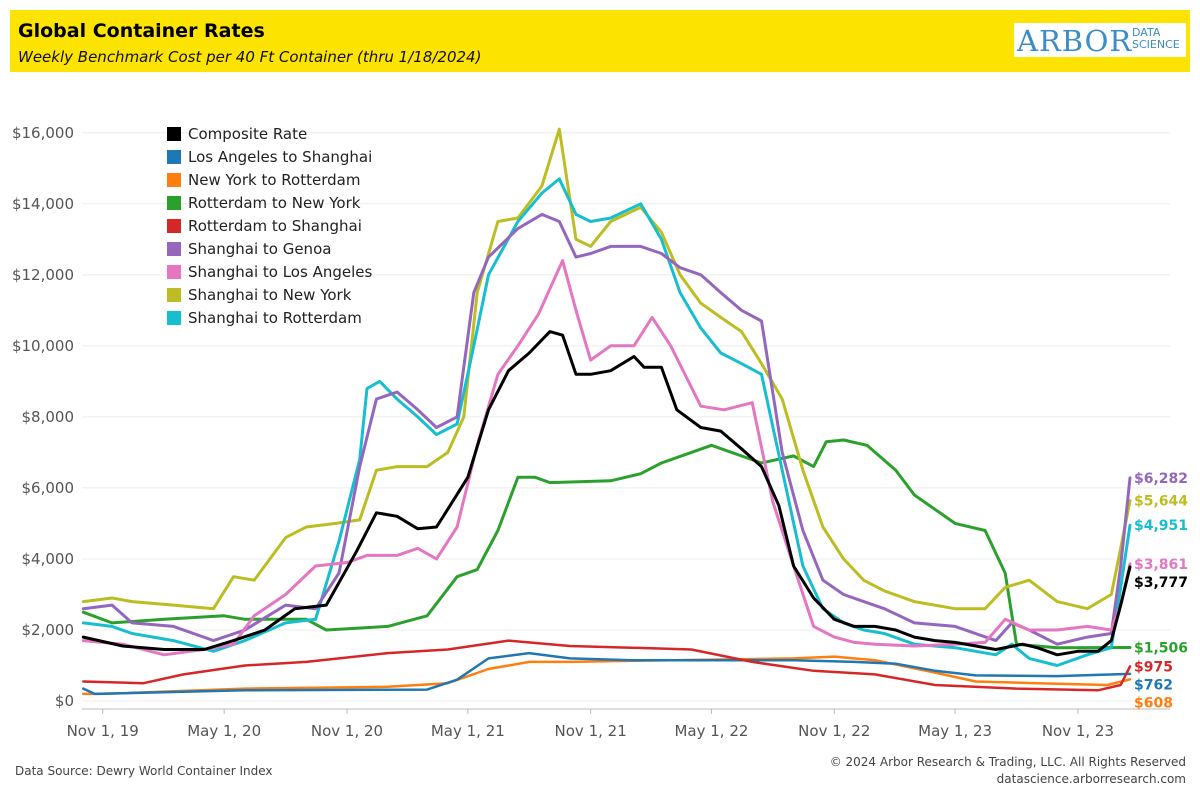 This screenshot has height=800, width=1200. What do you see at coordinates (955, 731) in the screenshot?
I see `x-tick-label: May 1, 23` at bounding box center [955, 731].